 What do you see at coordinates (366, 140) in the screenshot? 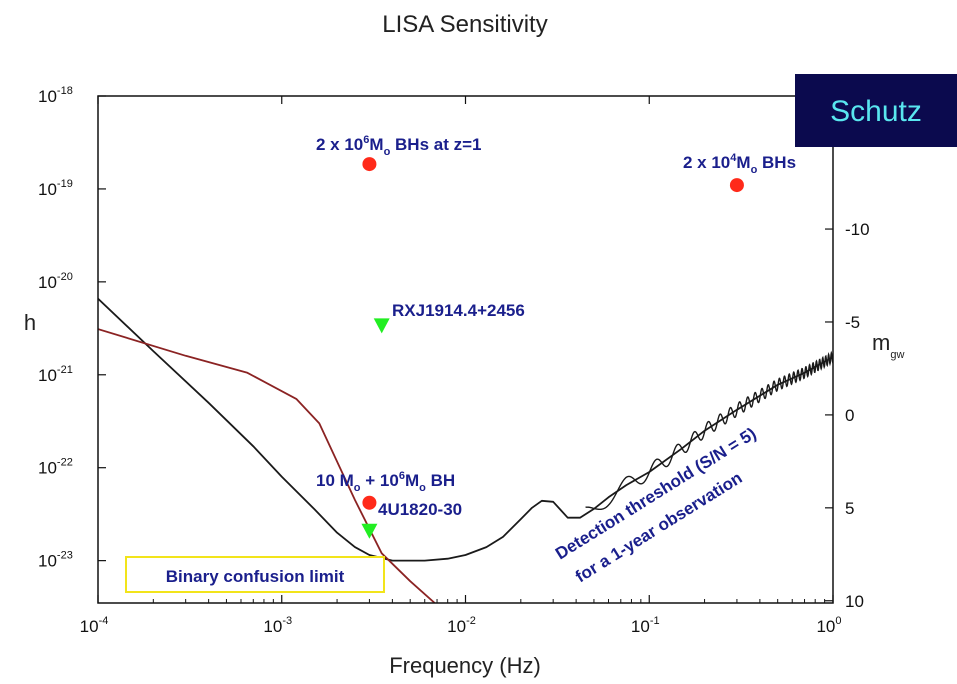
I see `annotation-bhs-z1-sup: 6` at bounding box center [366, 140].